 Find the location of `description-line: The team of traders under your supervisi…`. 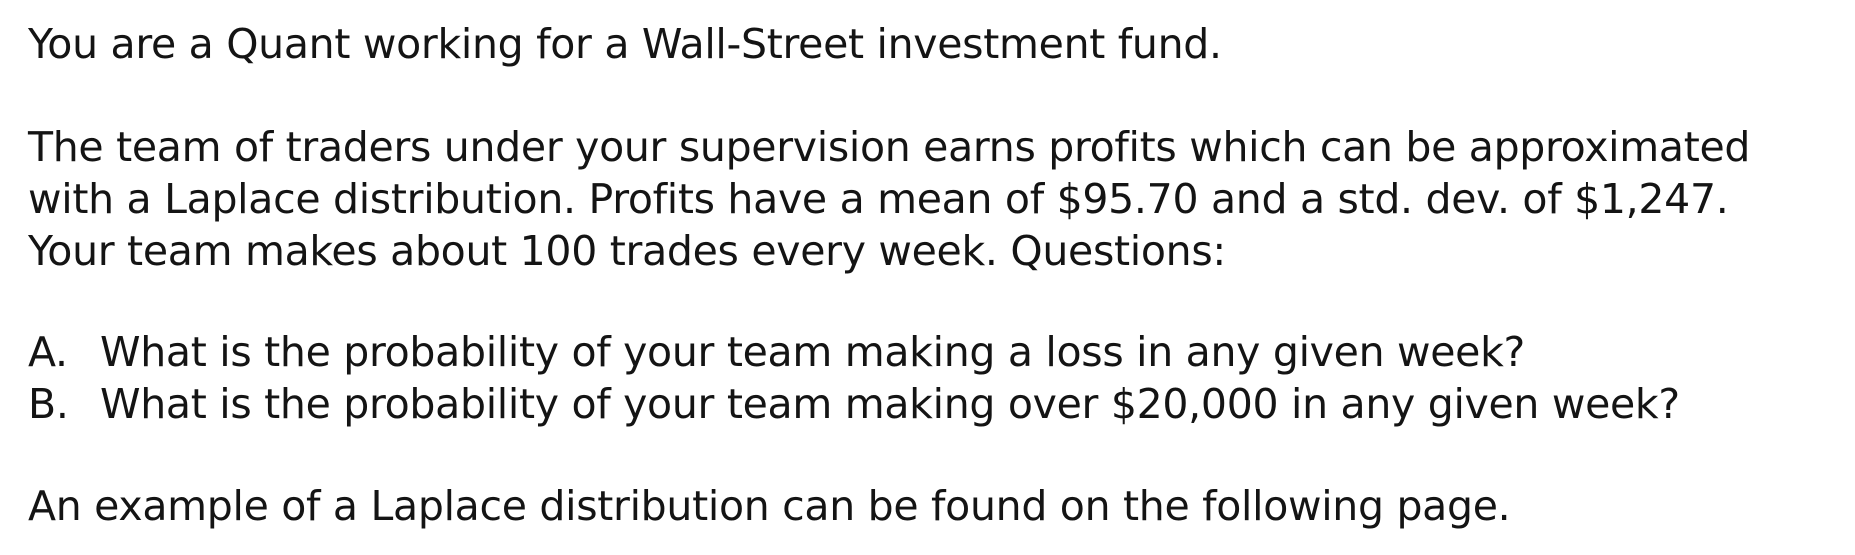

description-line: The team of traders under your supervisi… is located at coordinates (889, 147).